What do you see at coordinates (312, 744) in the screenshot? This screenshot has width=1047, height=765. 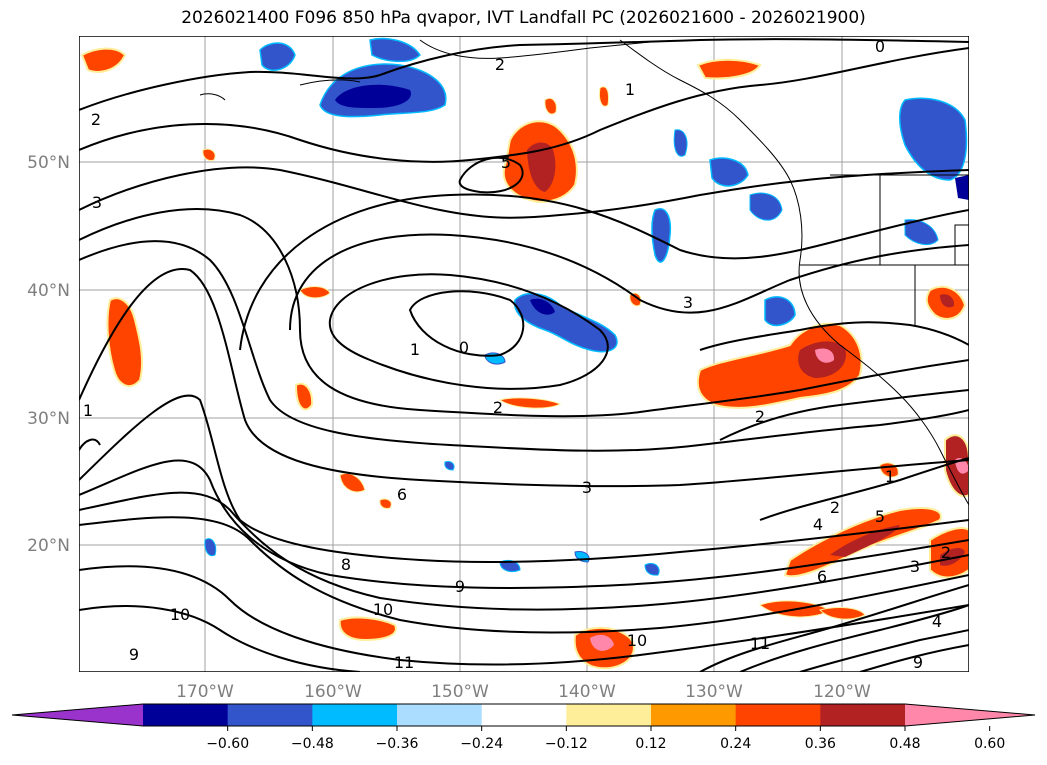 I see `colorbar-tick-label: −0.48` at bounding box center [312, 744].